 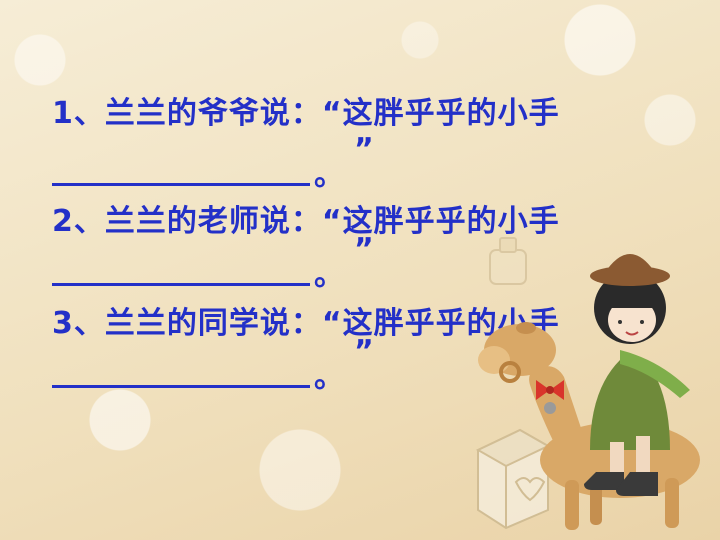 What do you see at coordinates (329, 275) in the screenshot?
I see `question-2-period: 。` at bounding box center [329, 275].